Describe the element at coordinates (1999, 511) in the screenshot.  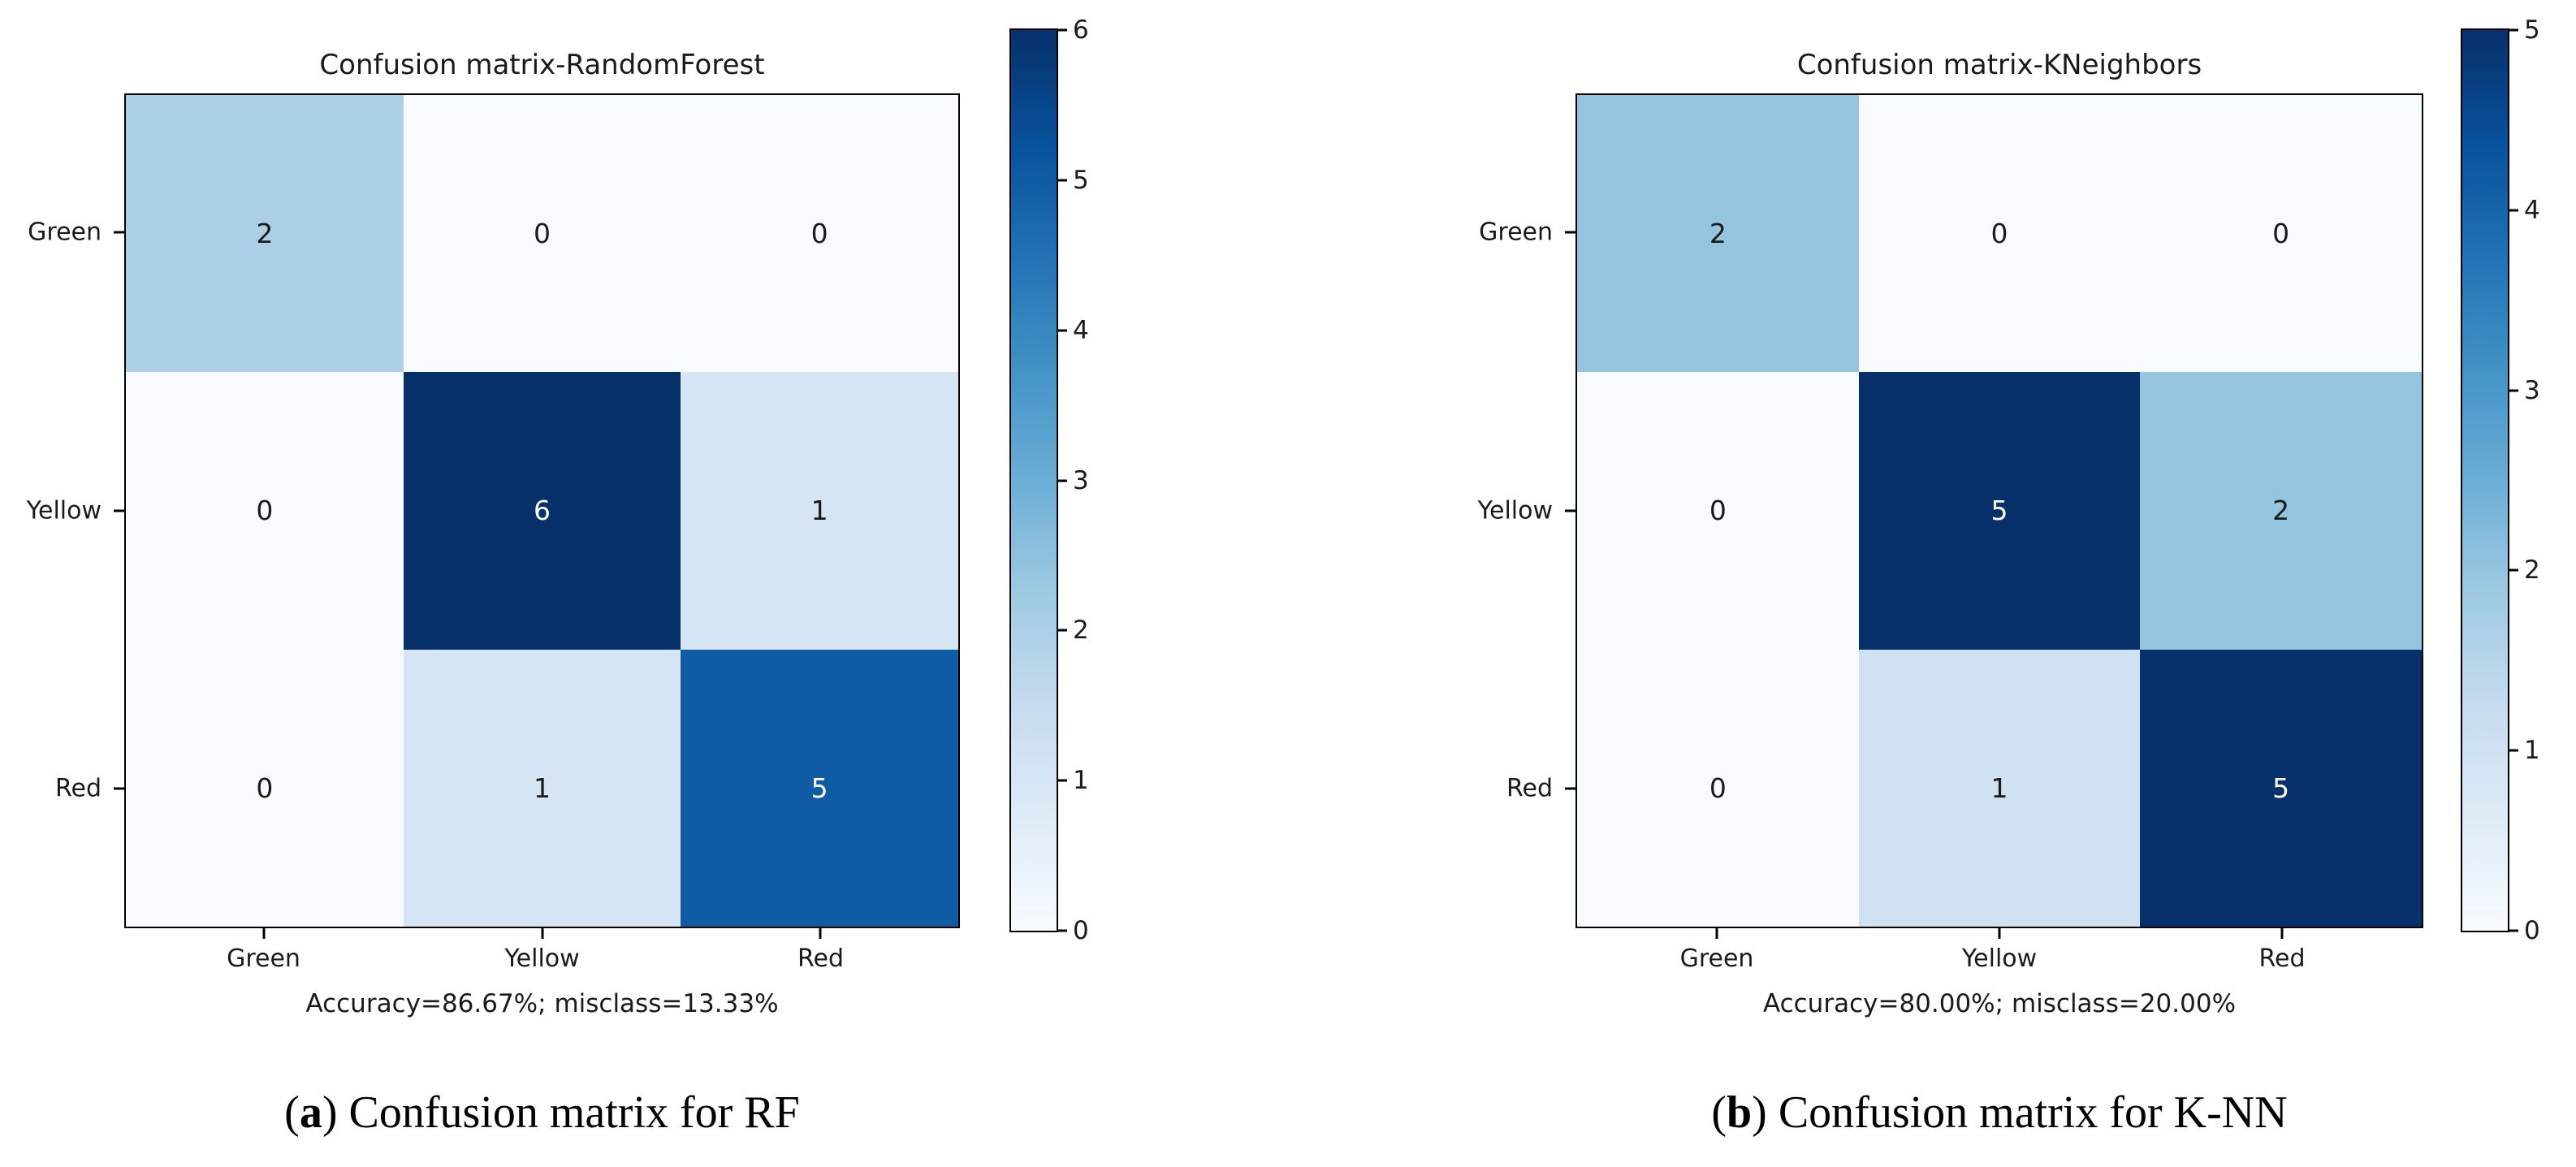
I see `matrix-cell-yellow-yellow: 5` at that location.